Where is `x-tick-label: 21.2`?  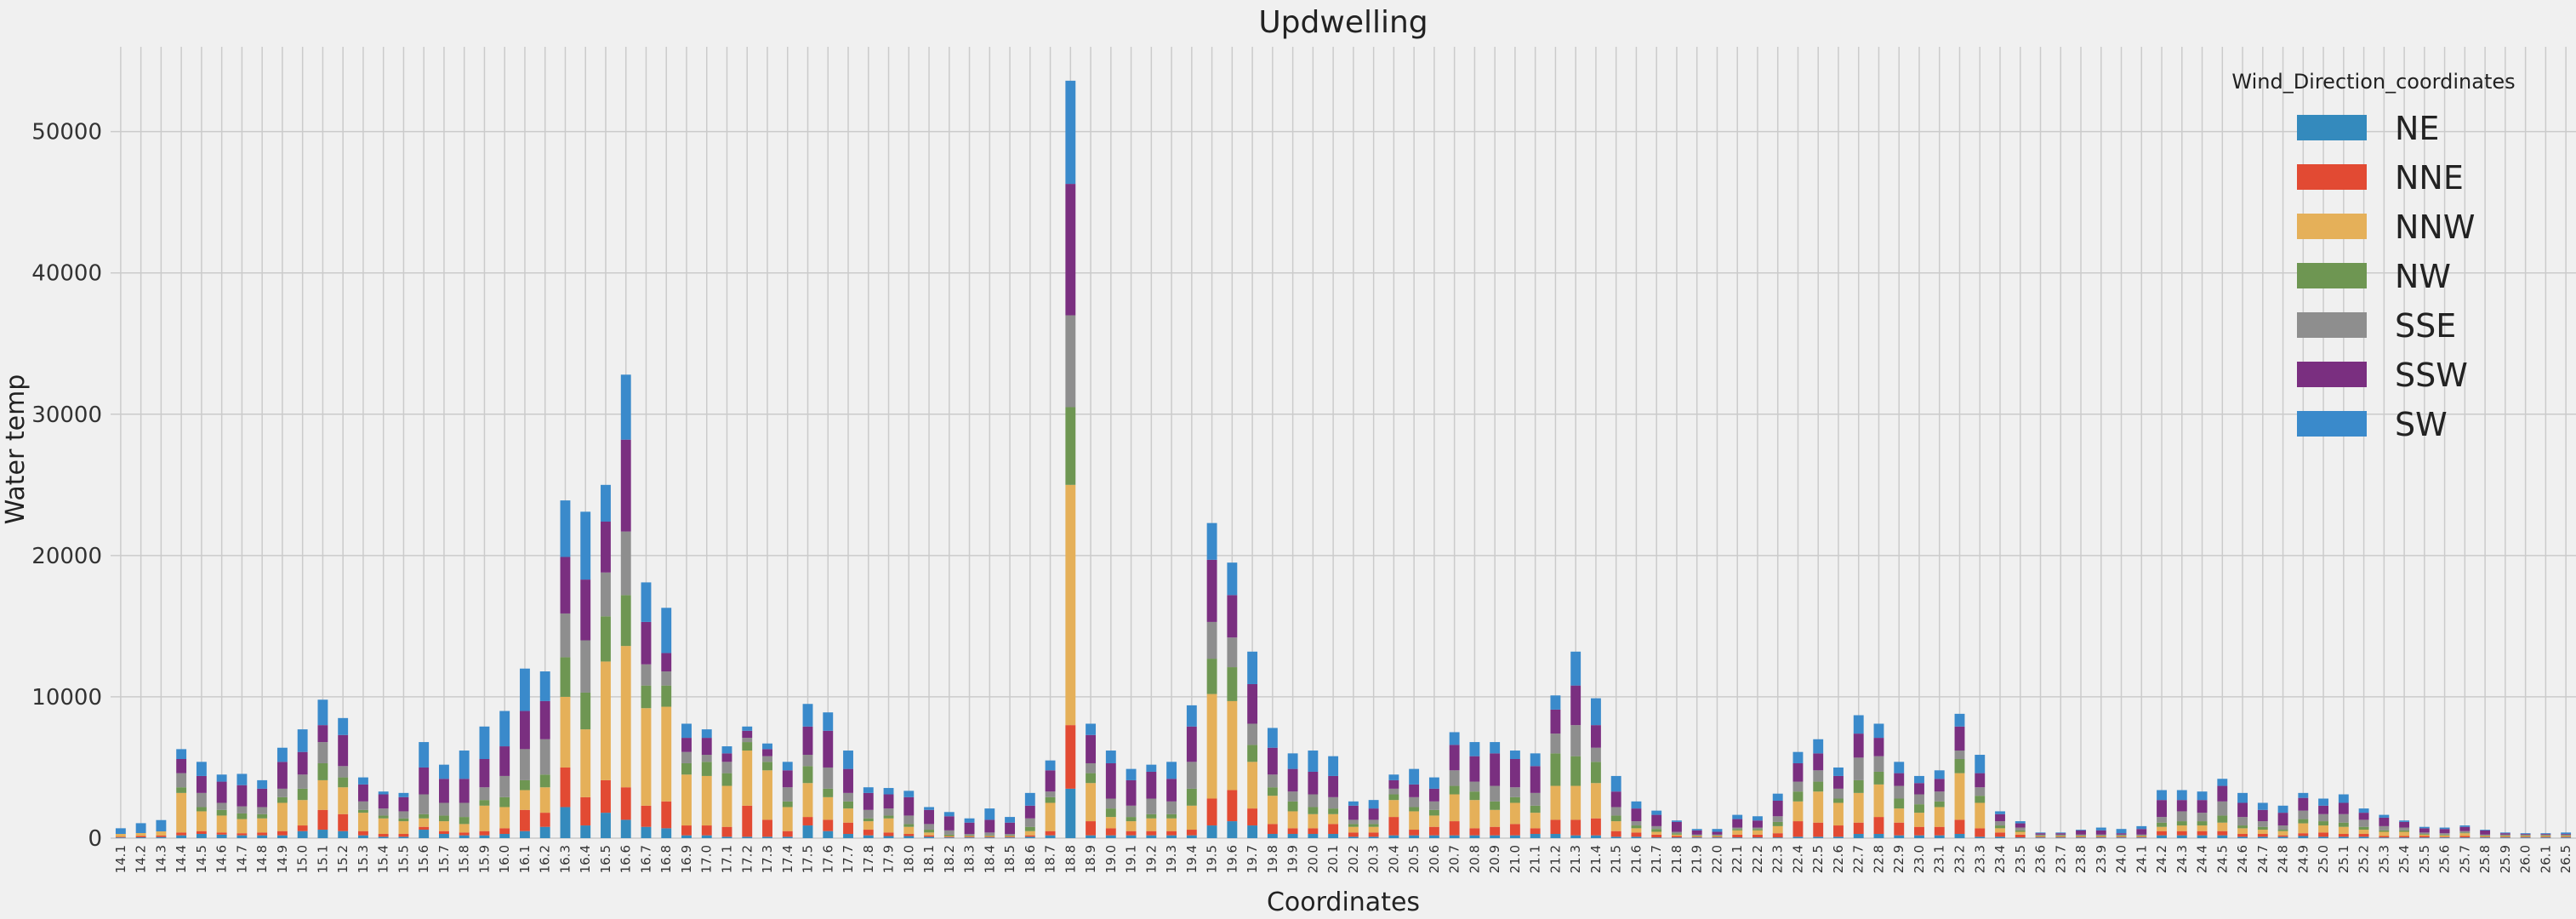 x-tick-label: 21.2 is located at coordinates (1555, 859).